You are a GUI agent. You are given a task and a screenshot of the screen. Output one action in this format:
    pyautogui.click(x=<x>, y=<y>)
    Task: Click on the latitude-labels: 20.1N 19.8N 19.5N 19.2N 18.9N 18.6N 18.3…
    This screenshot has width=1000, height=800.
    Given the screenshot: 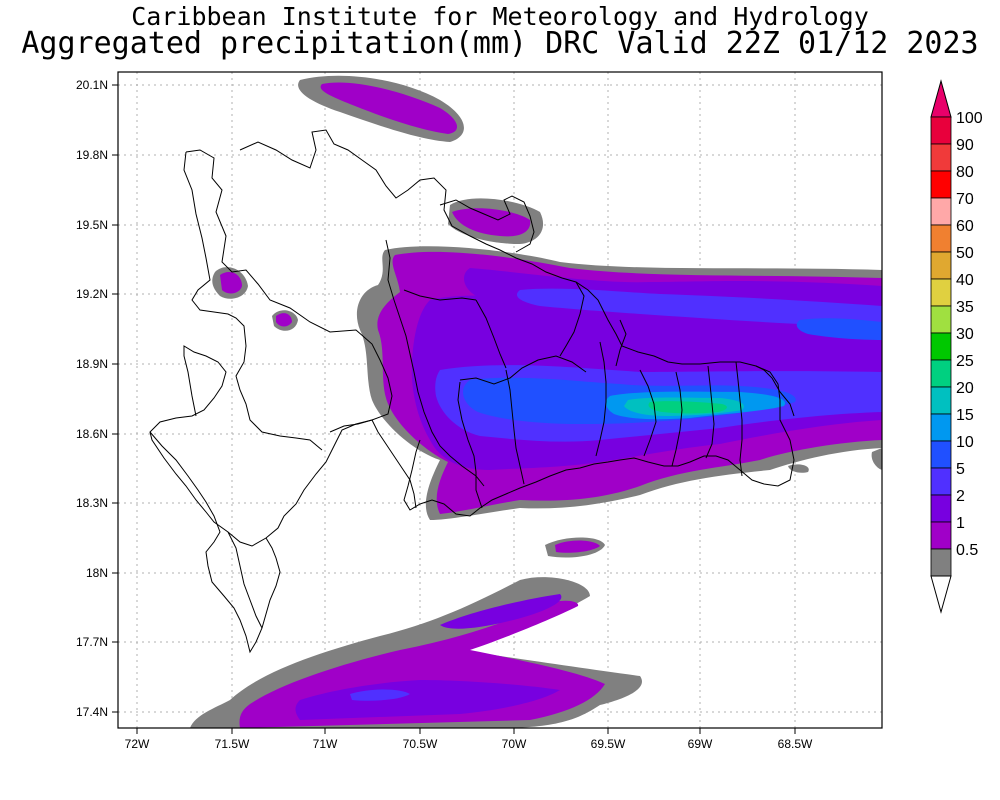 What is the action you would take?
    pyautogui.click(x=92, y=398)
    